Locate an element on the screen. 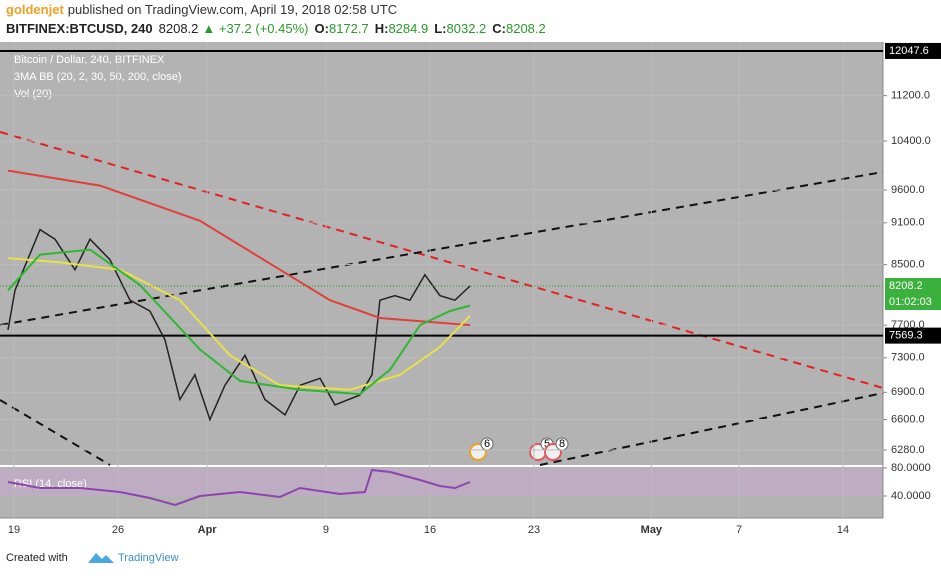 This screenshot has width=941, height=576. x-tick-label: 14 is located at coordinates (843, 530).